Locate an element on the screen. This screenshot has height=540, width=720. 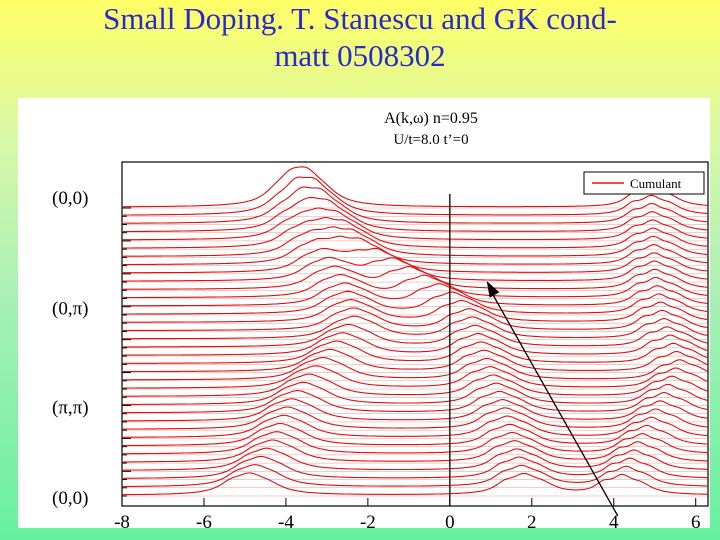
y-axis-ticks is located at coordinates (126, 352).